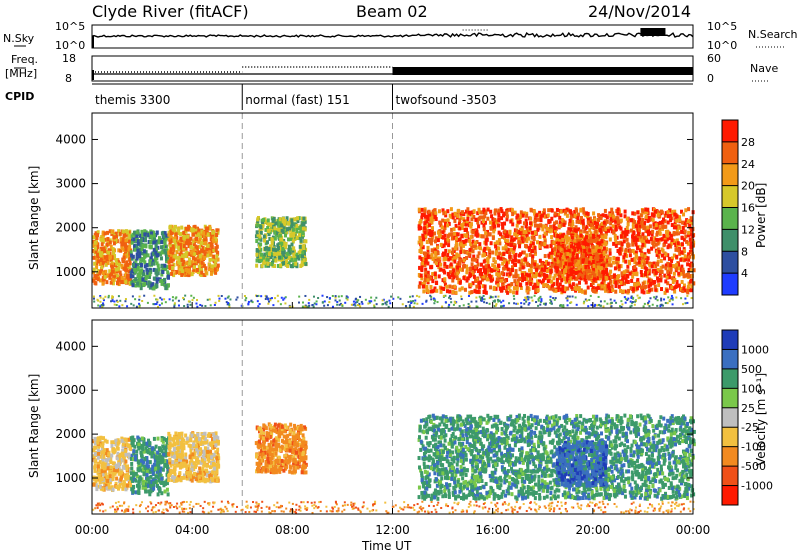  What do you see at coordinates (70, 26) in the screenshot?
I see `noise-top-label: 10^5` at bounding box center [70, 26].